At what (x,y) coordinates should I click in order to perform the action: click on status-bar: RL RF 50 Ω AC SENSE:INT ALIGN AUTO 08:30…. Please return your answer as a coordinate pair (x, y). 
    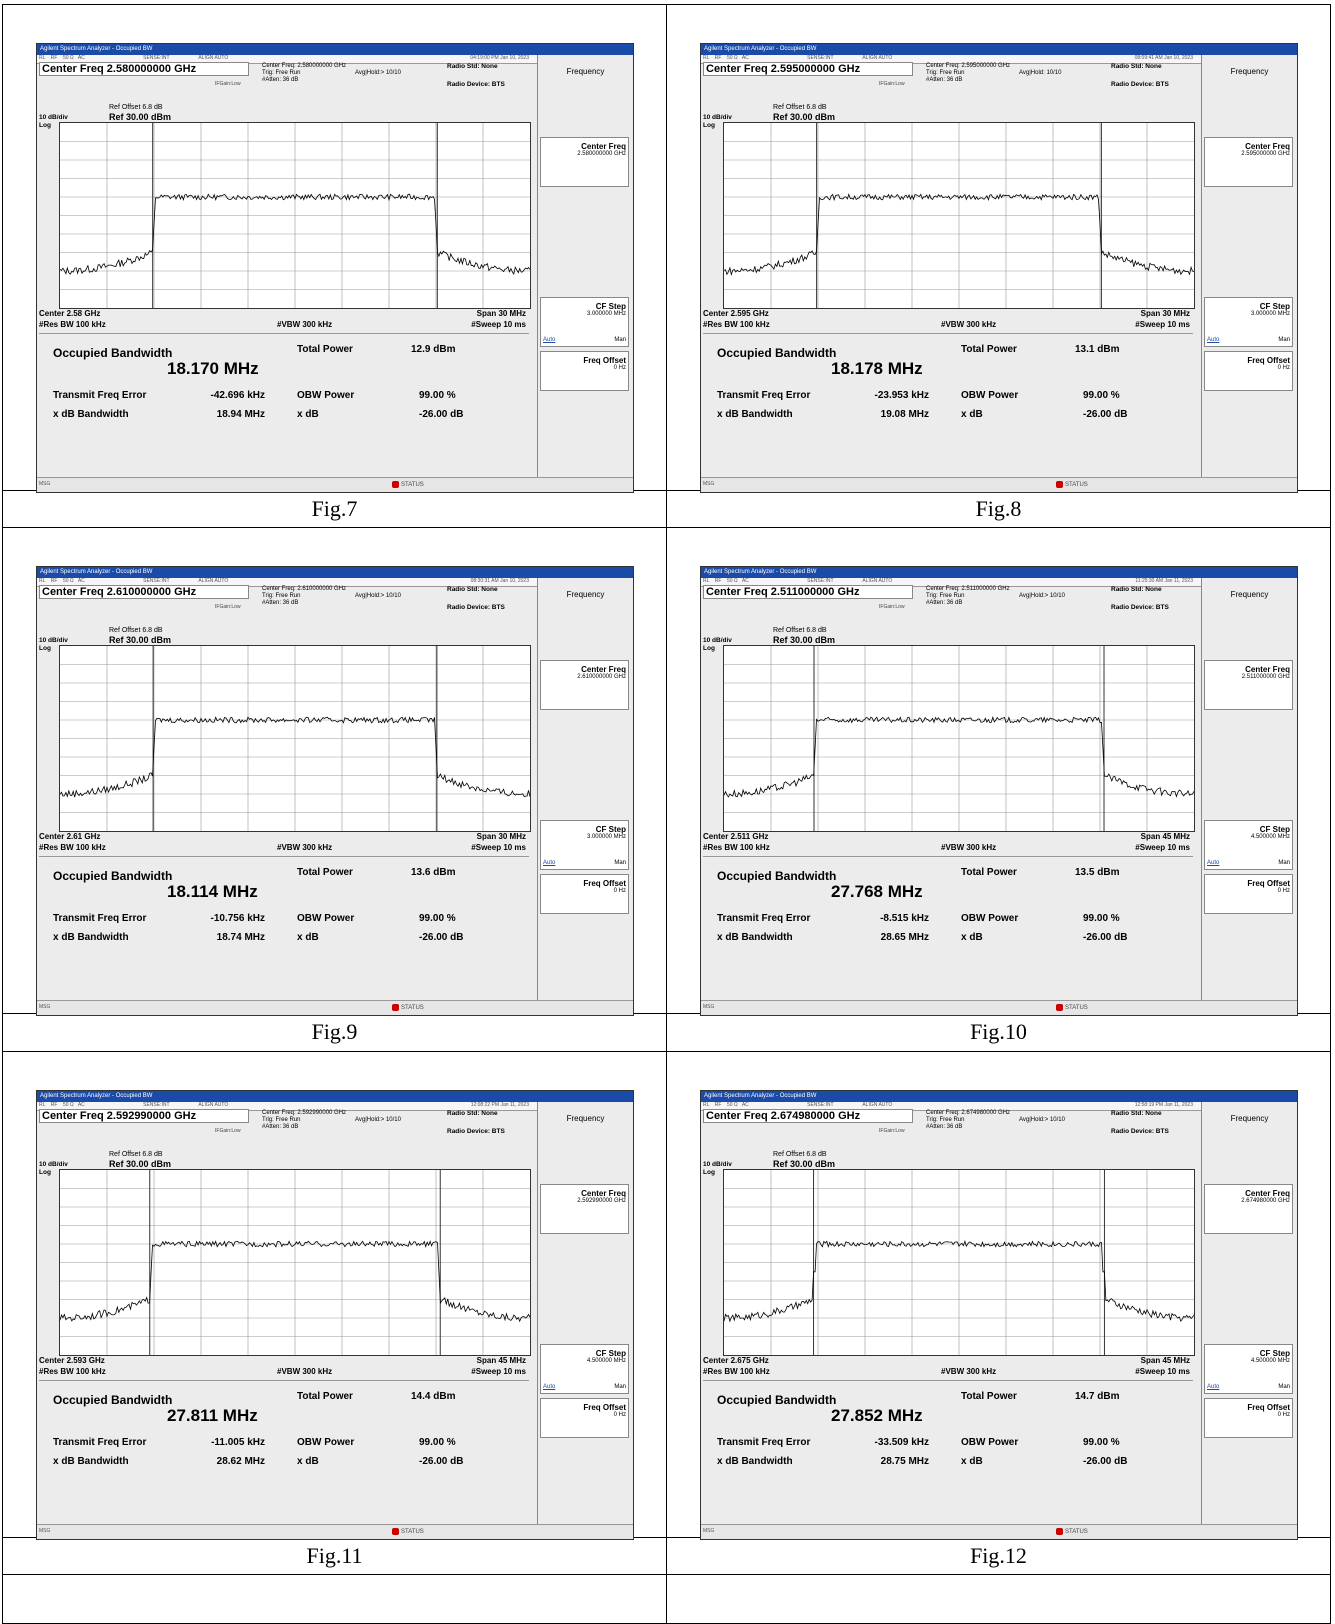
    Looking at the image, I should click on (287, 583).